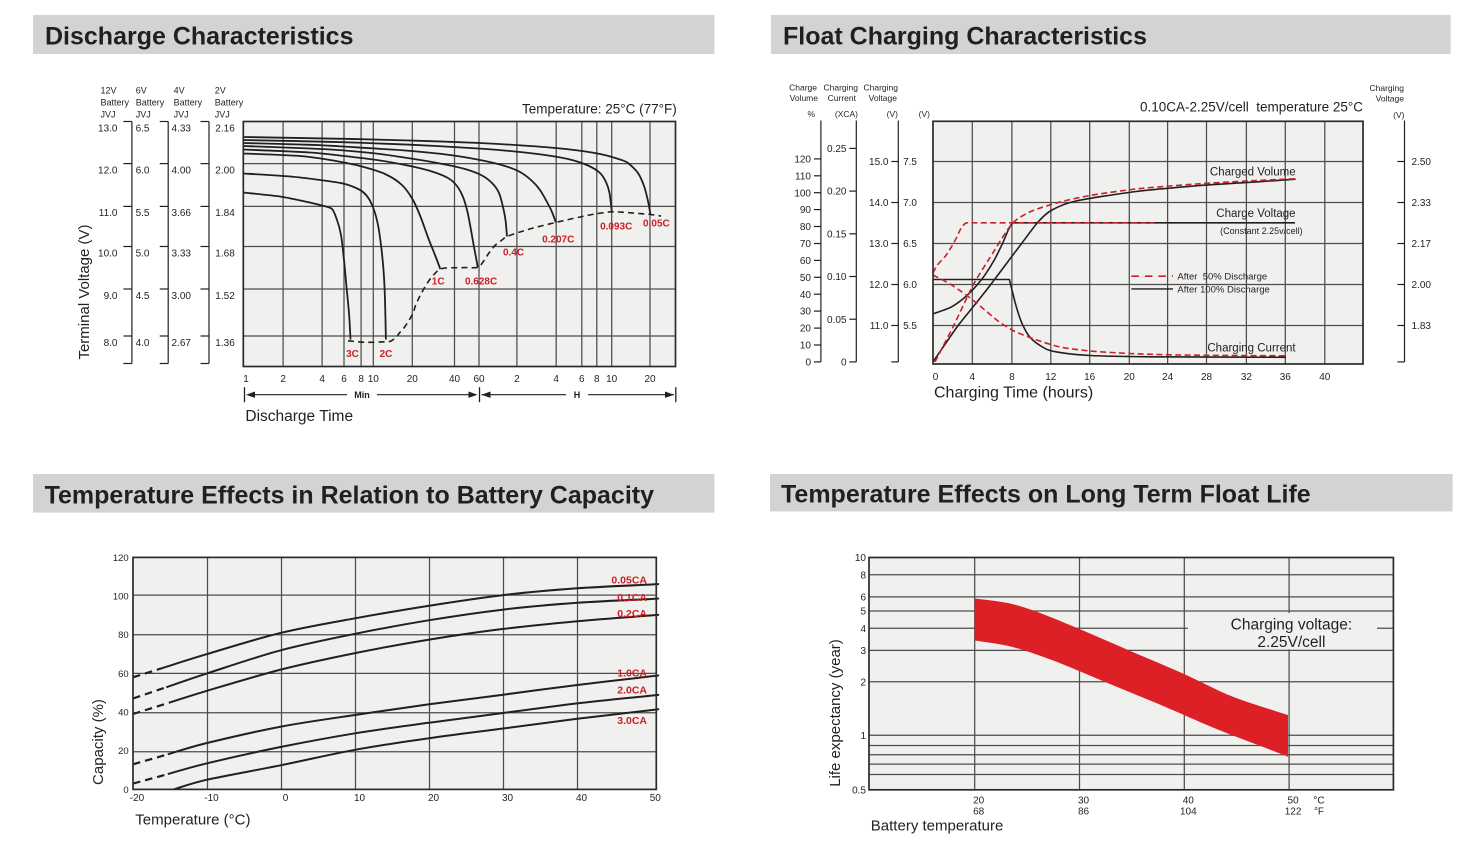 This screenshot has height=861, width=1477. What do you see at coordinates (1422, 244) in the screenshot?
I see `svg-text: 2.17` at bounding box center [1422, 244].